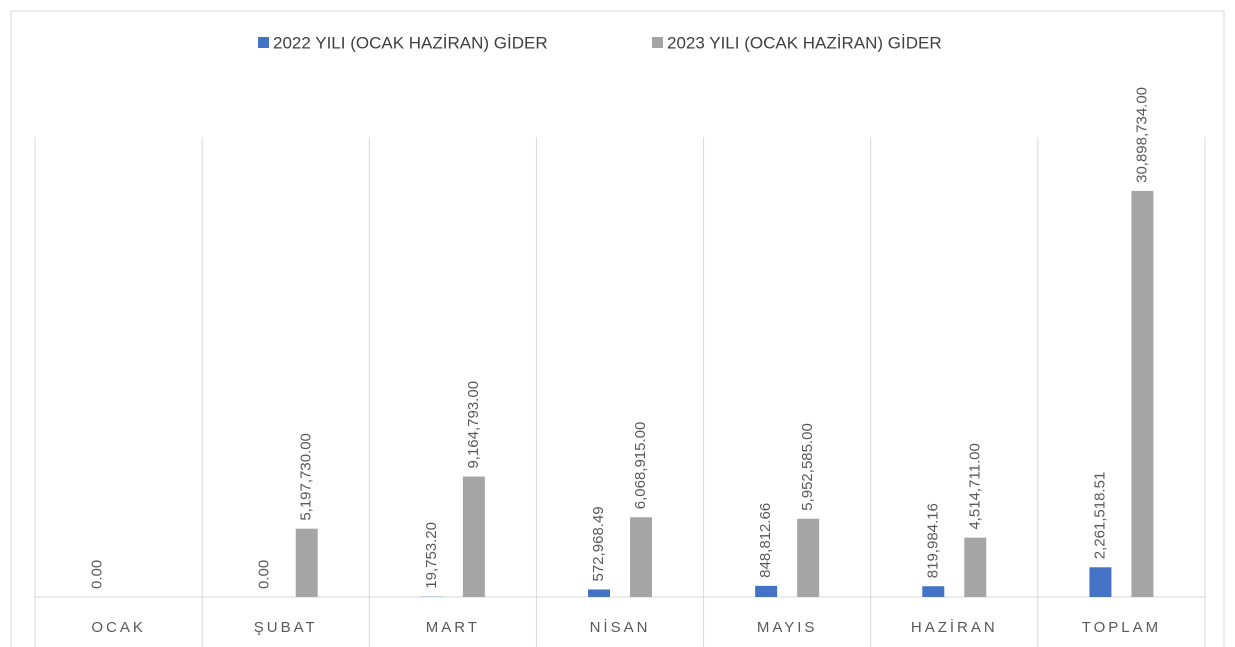  What do you see at coordinates (118, 627) in the screenshot?
I see `x-tick-label: OCAK` at bounding box center [118, 627].